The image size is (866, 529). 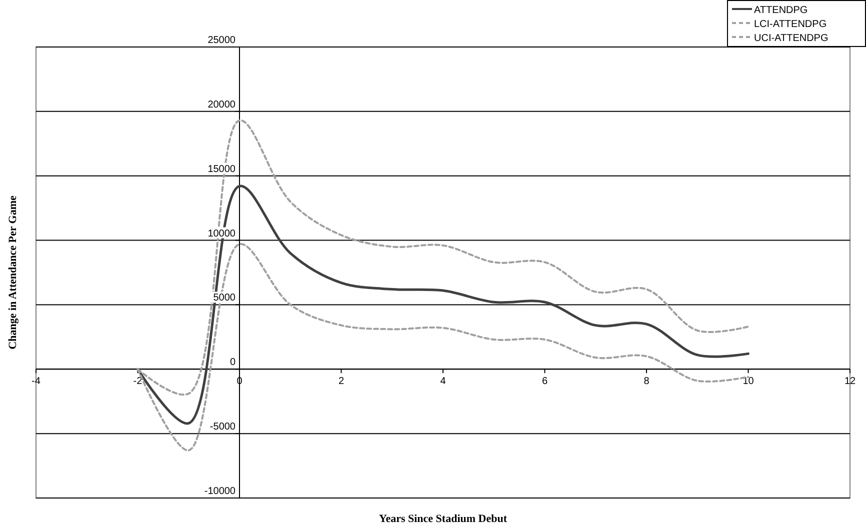 I want to click on y-tick-label: 15000, so click(x=222, y=169).